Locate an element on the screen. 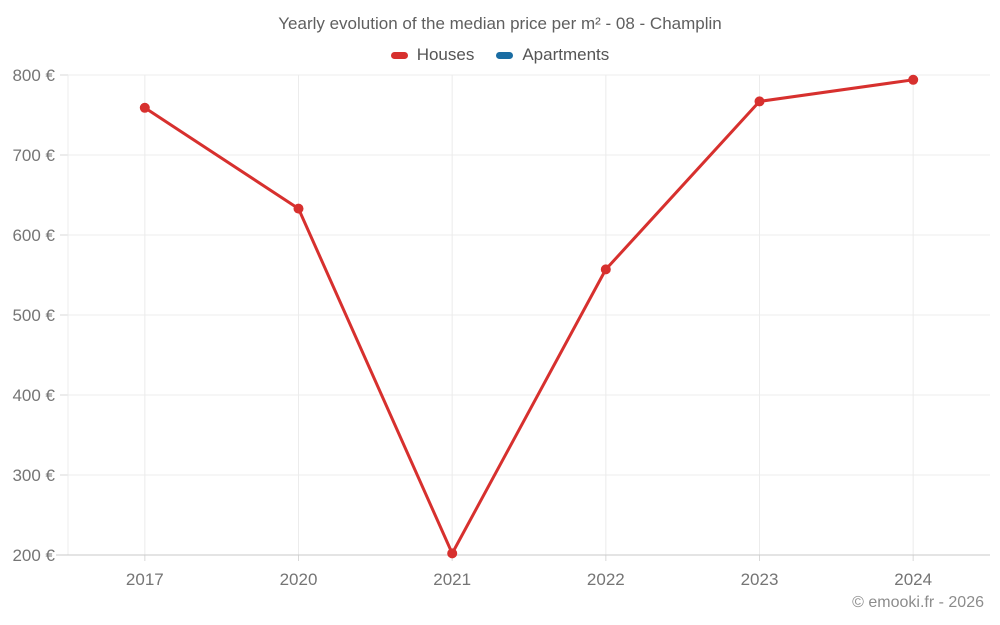 This screenshot has width=1000, height=625. x-axis-label: 2020 is located at coordinates (299, 579).